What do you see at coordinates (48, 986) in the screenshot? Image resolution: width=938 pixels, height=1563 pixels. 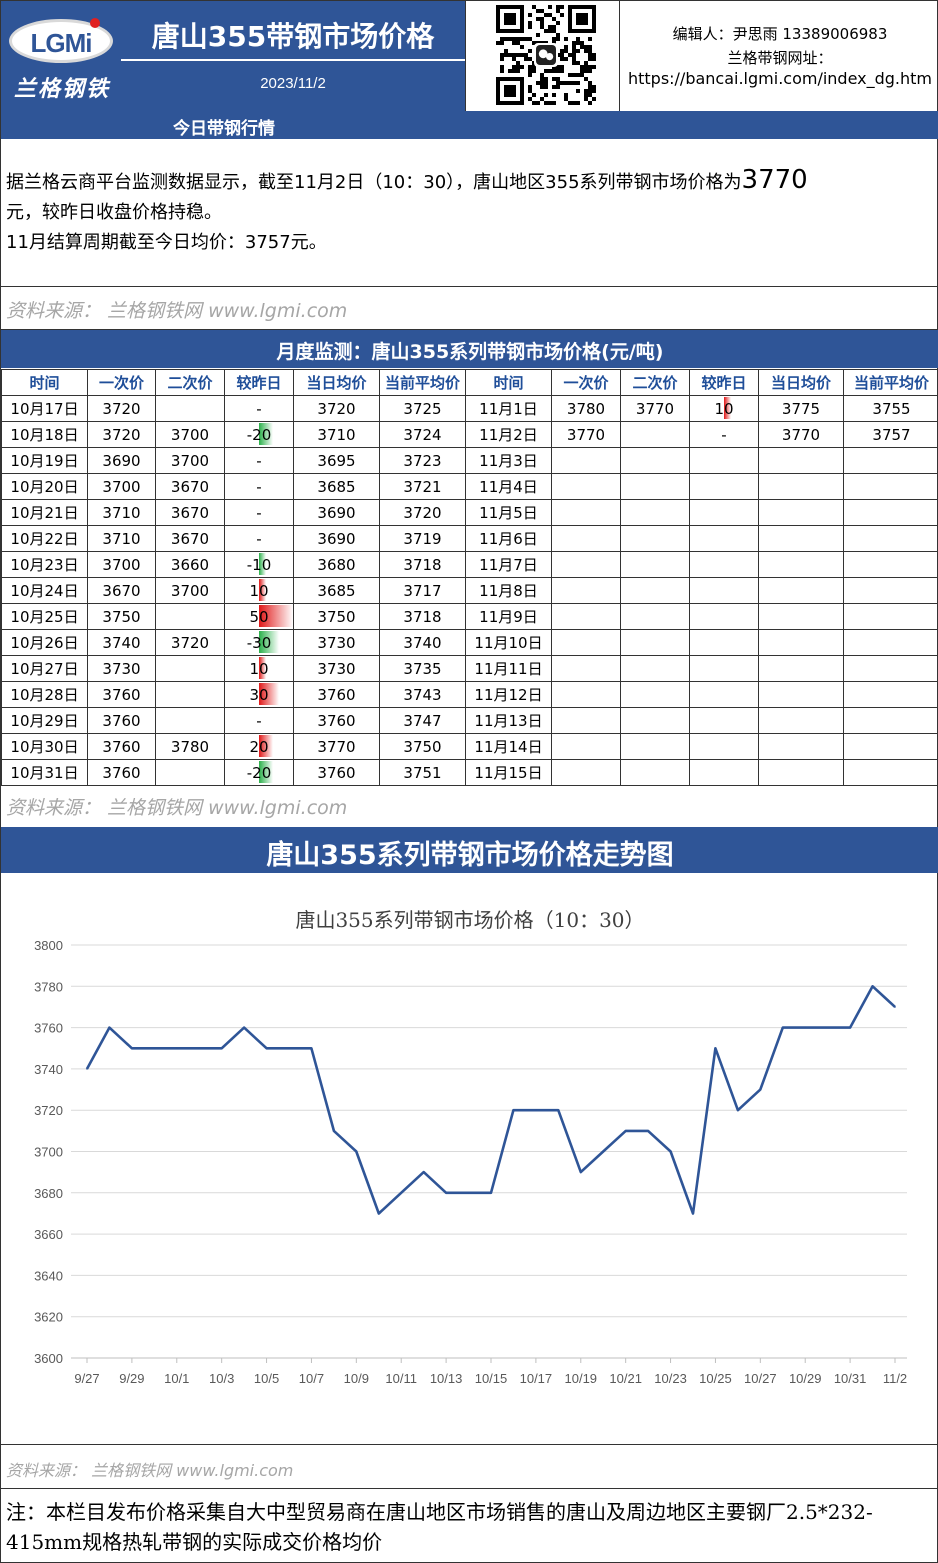 I see `y-tick-label: 3780` at bounding box center [48, 986].